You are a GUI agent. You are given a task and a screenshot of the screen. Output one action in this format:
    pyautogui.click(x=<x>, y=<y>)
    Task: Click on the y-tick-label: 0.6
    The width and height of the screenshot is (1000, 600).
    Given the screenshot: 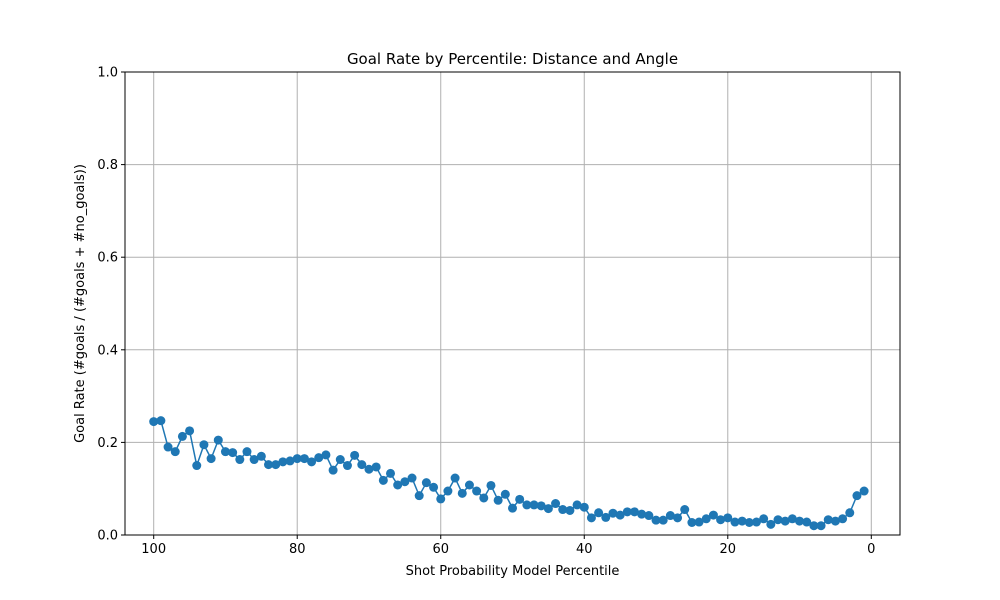 What is the action you would take?
    pyautogui.click(x=107, y=258)
    